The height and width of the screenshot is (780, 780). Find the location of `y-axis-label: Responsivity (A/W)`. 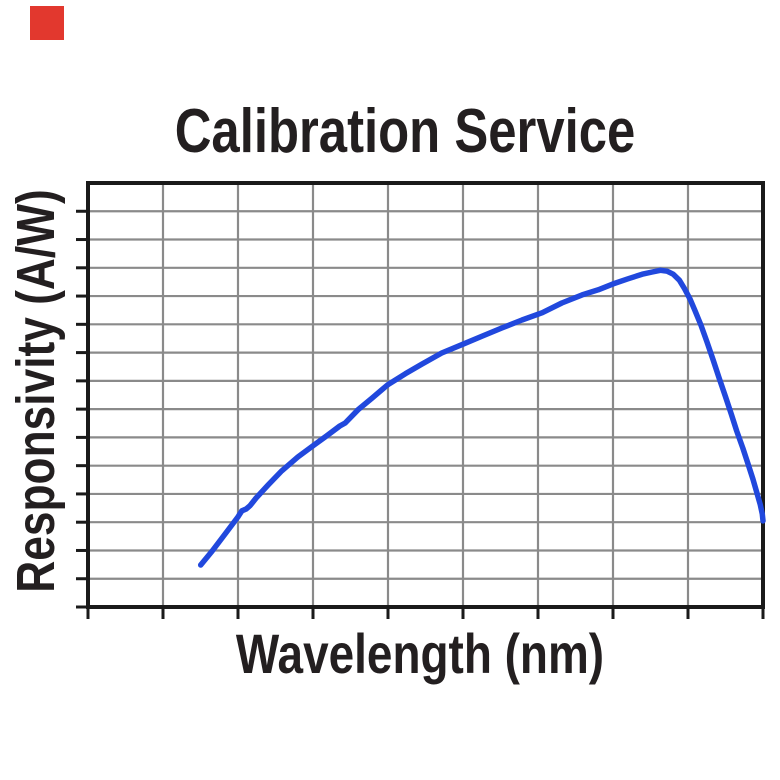

y-axis-label: Responsivity (A/W) is located at coordinates (36, 391).